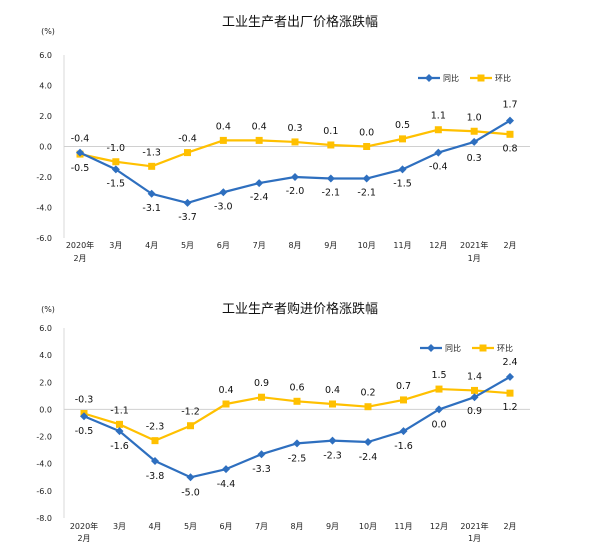  I want to click on data-label: -5.0, so click(190, 492).